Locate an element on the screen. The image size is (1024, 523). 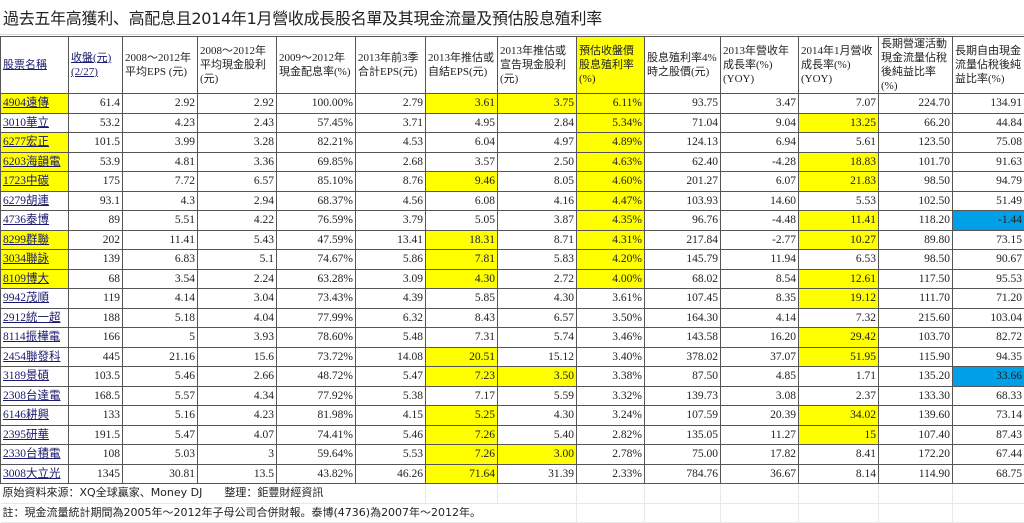
fcf-ratio-cell: 71.20 is located at coordinates (988, 299).